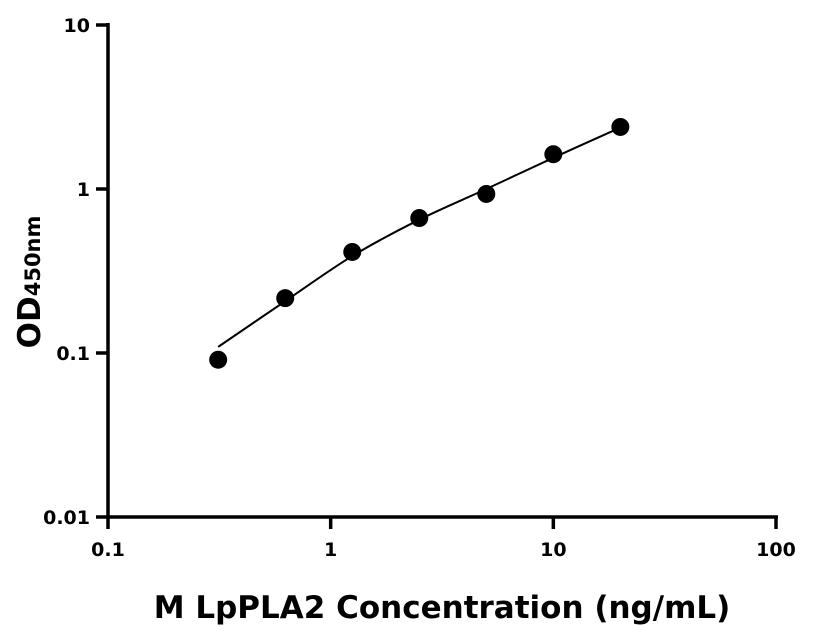 This screenshot has width=816, height=644. Describe the element at coordinates (330, 550) in the screenshot. I see `x-tick-label: 1` at that location.